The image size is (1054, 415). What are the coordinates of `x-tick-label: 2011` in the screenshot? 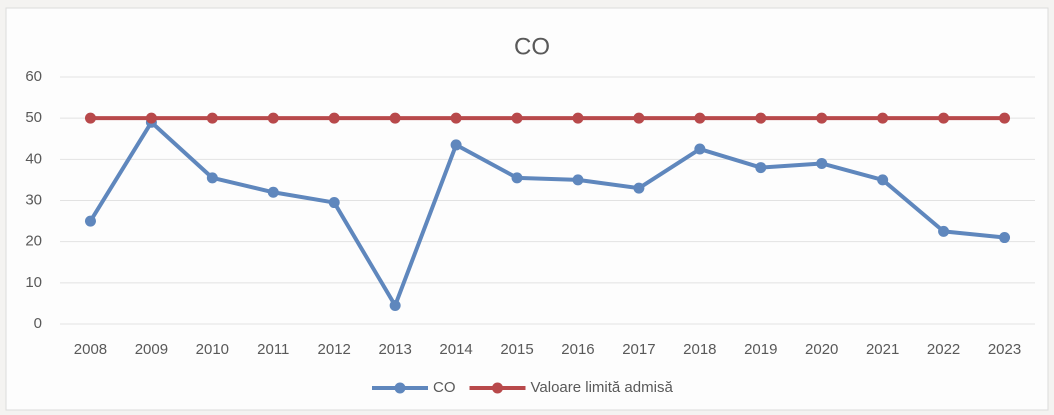 It's located at (273, 349).